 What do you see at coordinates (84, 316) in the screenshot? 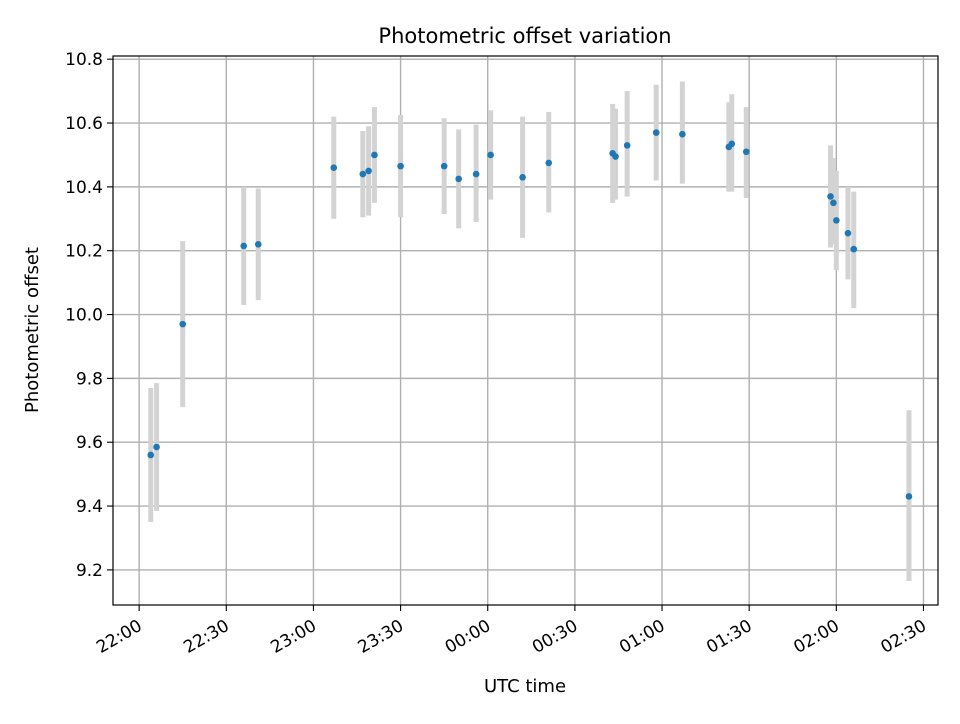
I see `y-tick-label: 10.0` at bounding box center [84, 316].